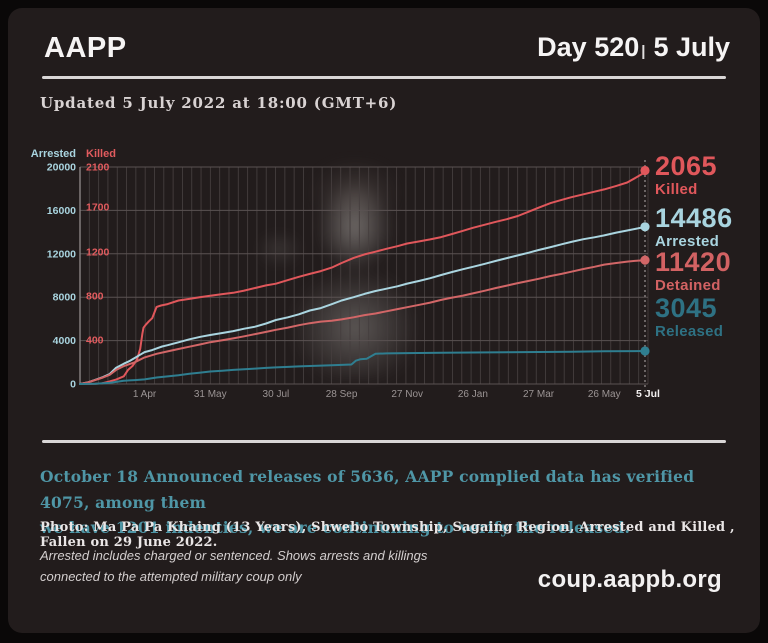 Image resolution: width=768 pixels, height=643 pixels. What do you see at coordinates (691, 47) in the screenshot?
I see `header-date: 5 July` at bounding box center [691, 47].